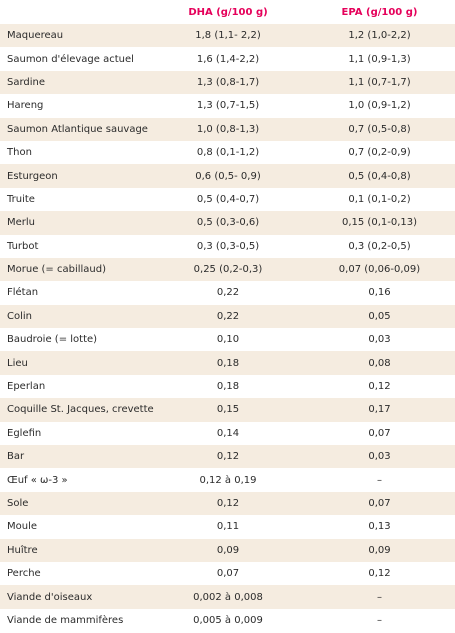 This screenshot has height=633, width=455. What do you see at coordinates (379, 176) in the screenshot?
I see `epa-value: 0,5 (0,4-0,8)` at bounding box center [379, 176].